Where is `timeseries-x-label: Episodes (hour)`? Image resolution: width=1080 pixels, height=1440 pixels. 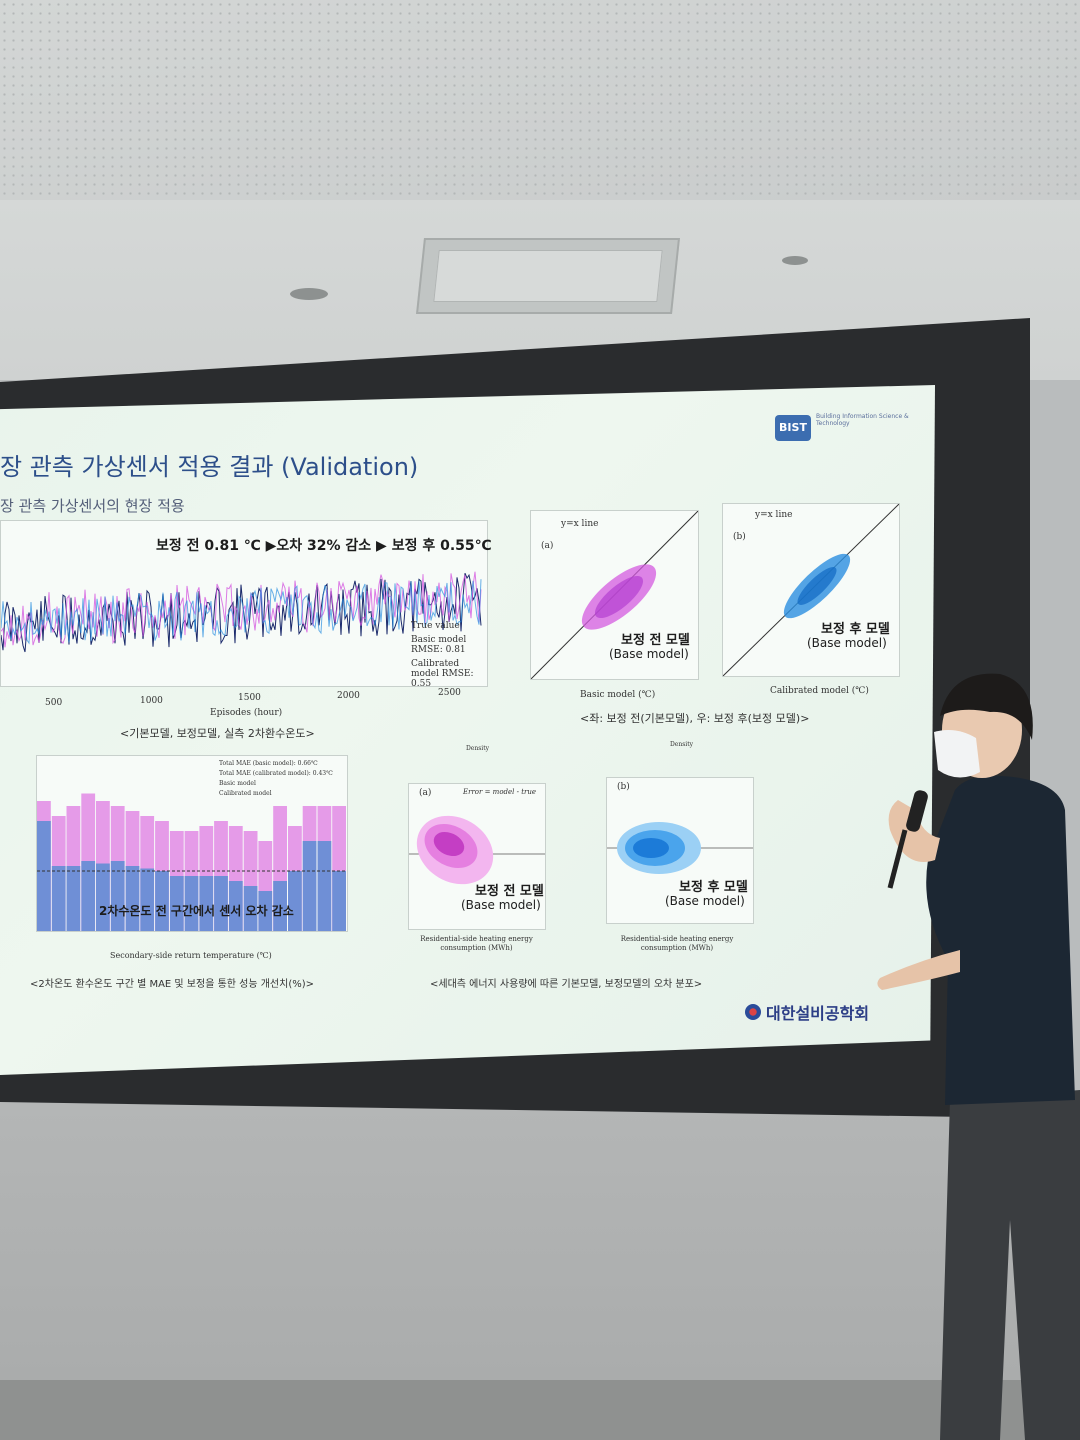 timeseries-x-label: Episodes (hour) is located at coordinates (246, 713).